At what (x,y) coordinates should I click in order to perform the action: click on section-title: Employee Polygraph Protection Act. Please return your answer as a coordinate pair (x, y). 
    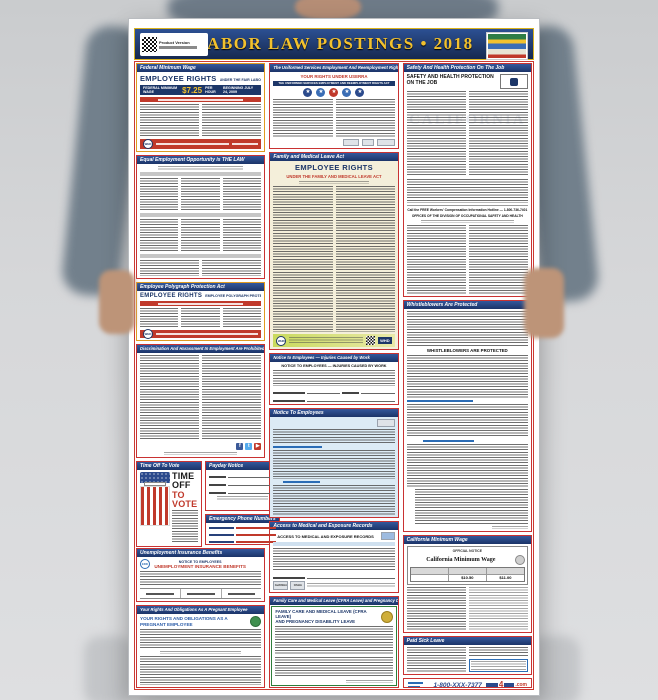
    Looking at the image, I should click on (201, 287).